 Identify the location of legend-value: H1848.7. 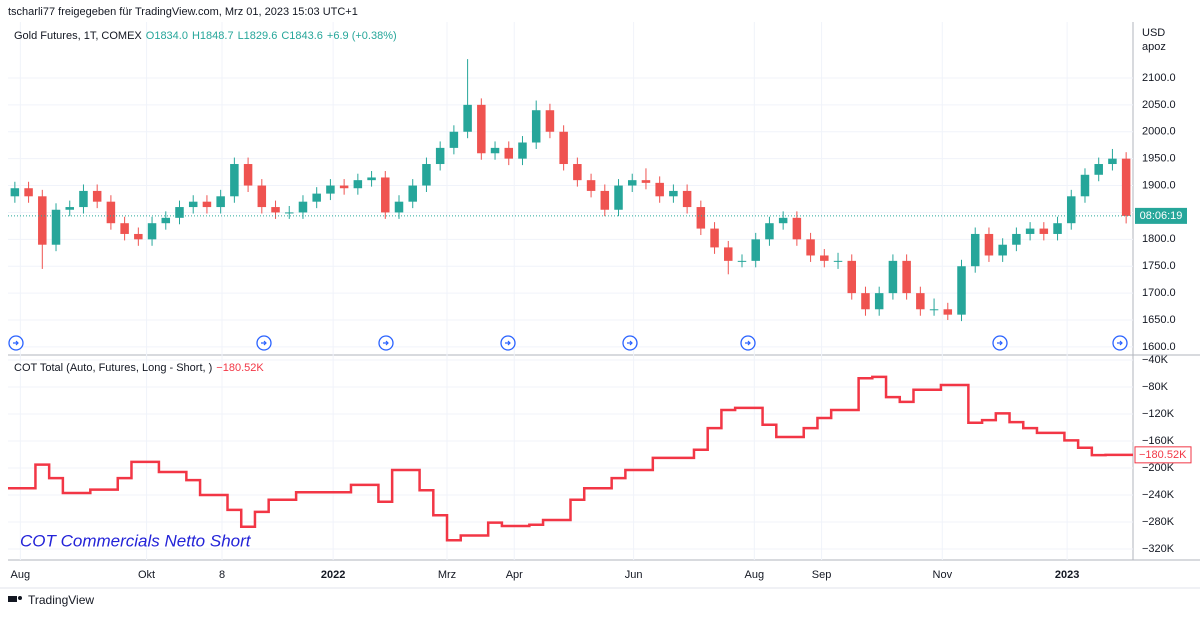
(213, 36).